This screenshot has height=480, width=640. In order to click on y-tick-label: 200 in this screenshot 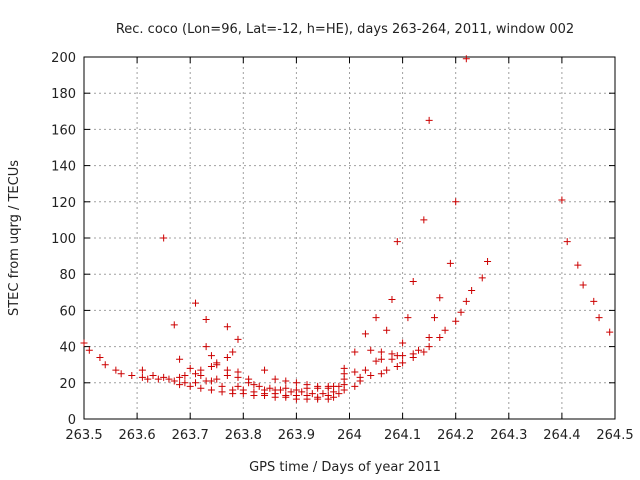, I will do `click(63, 58)`.